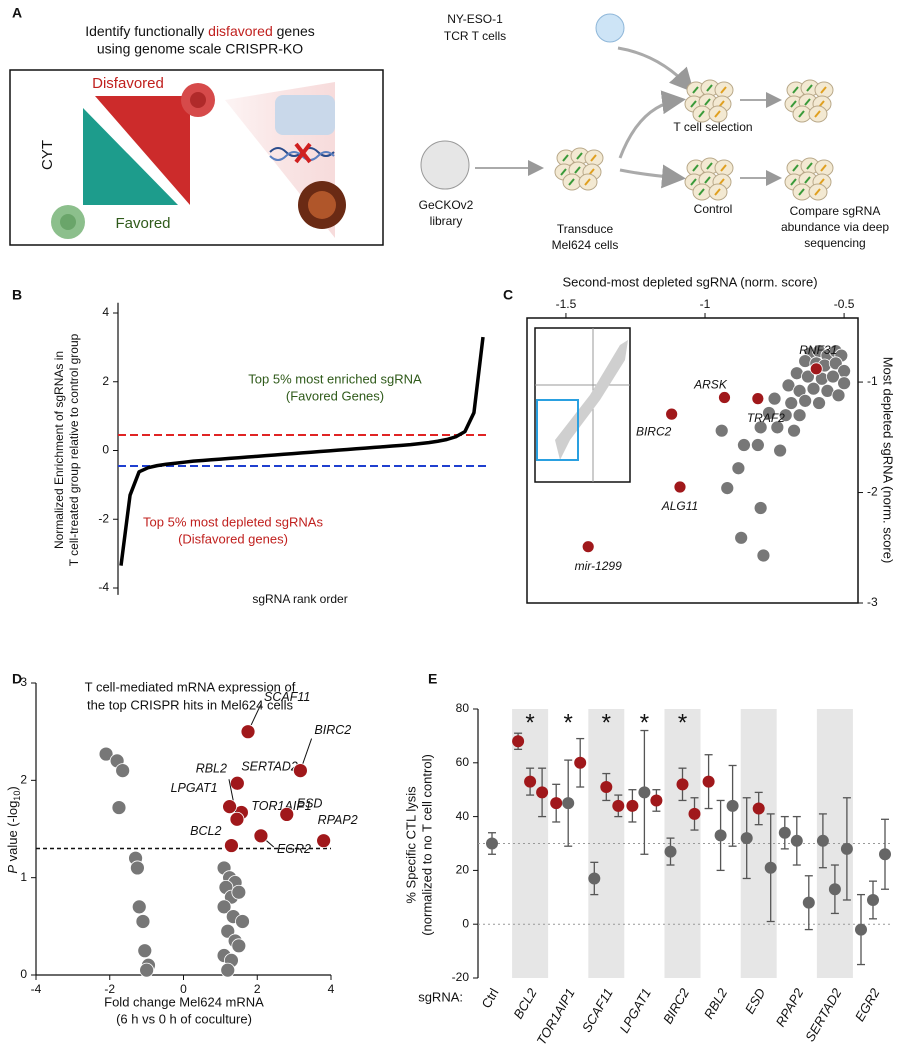  I want to click on y-label-part: ), so click(12, 788).